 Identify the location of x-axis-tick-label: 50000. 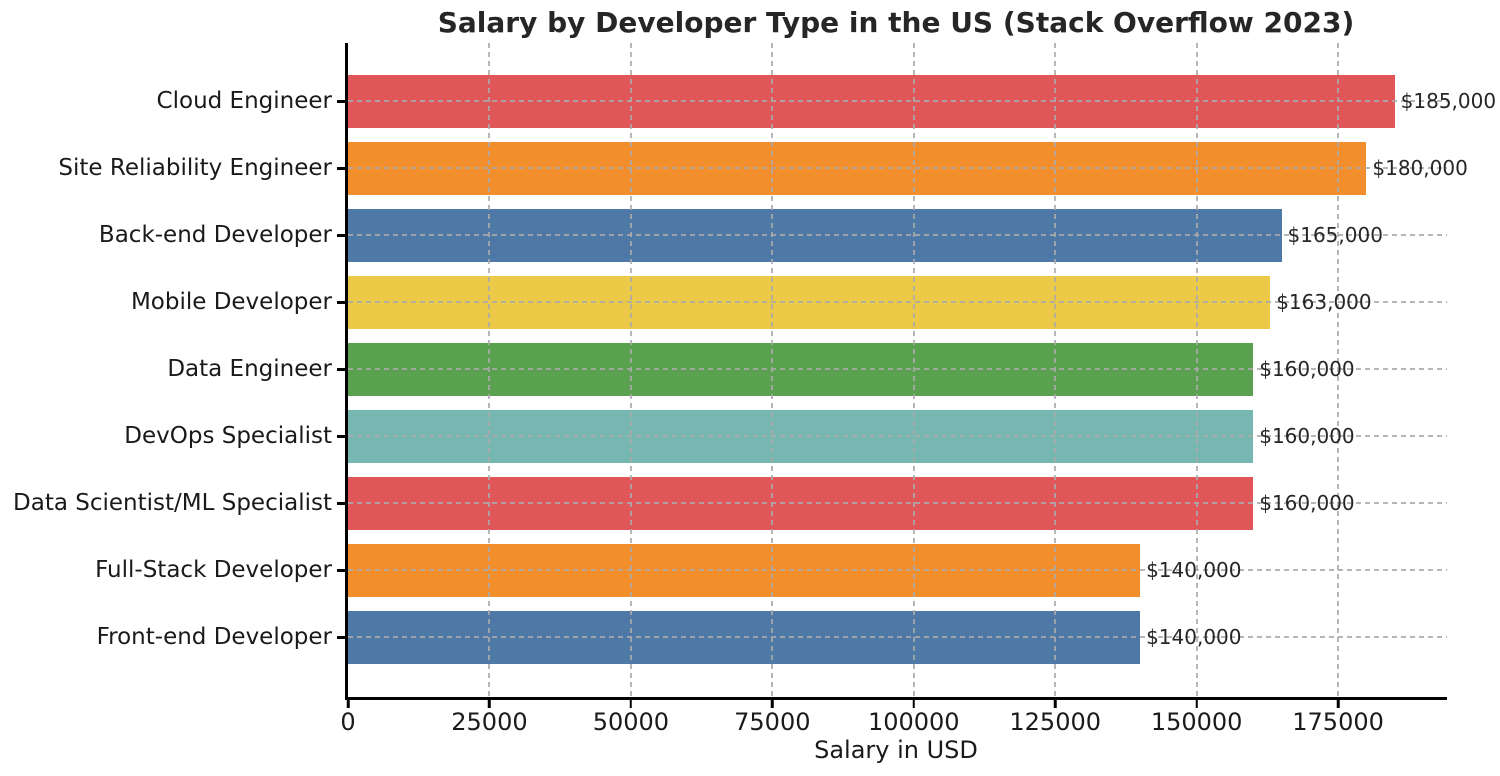
(631, 722).